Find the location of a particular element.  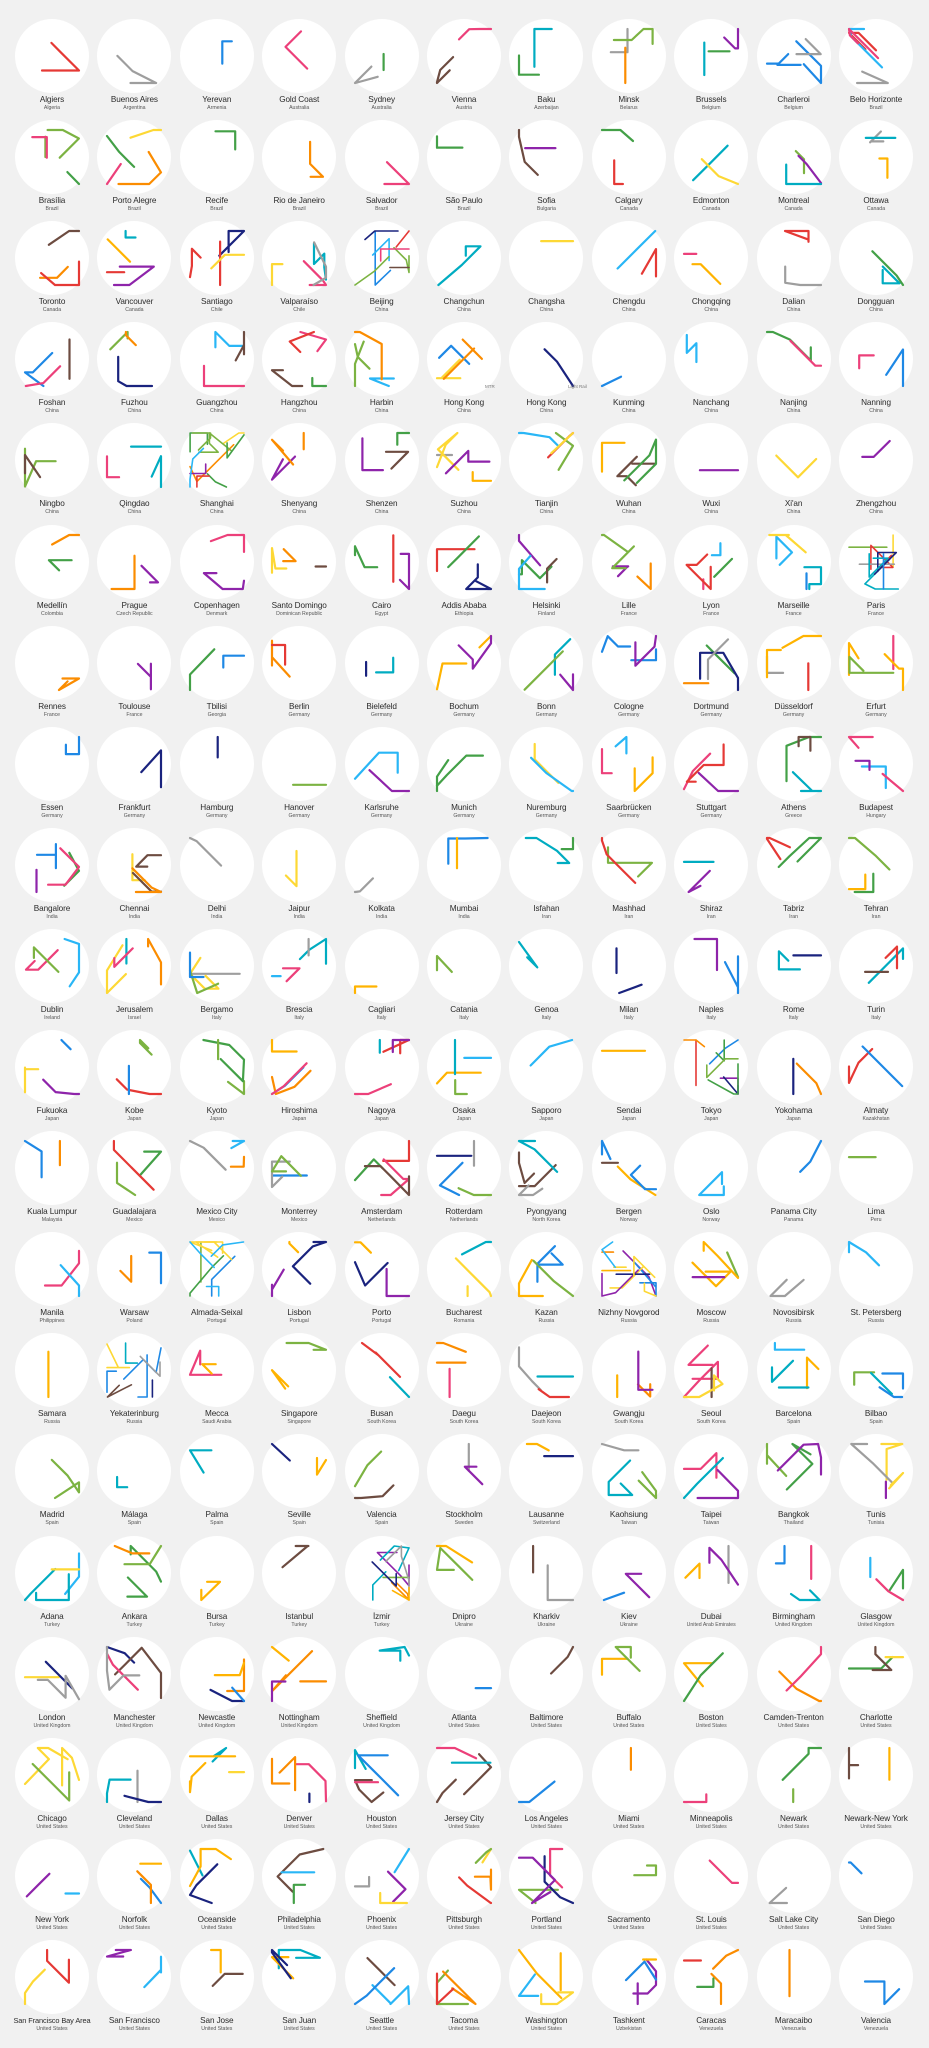

city-map-hong-kong: Hong Kong China is located at coordinates (546, 372).